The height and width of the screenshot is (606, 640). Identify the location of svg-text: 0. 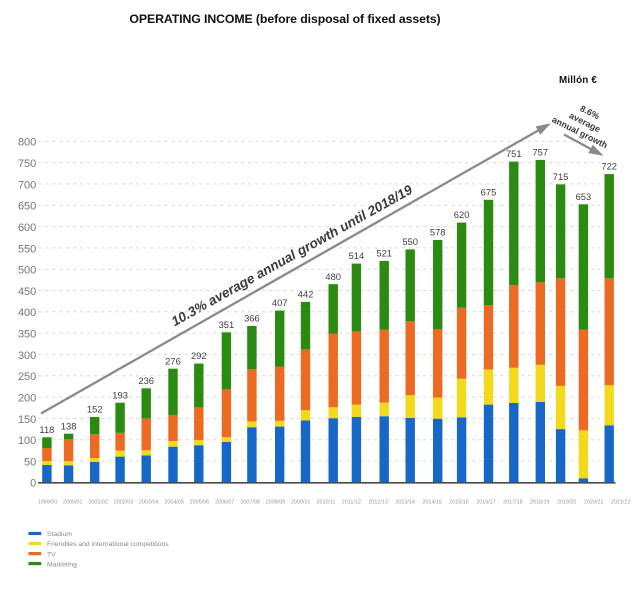
(33, 484).